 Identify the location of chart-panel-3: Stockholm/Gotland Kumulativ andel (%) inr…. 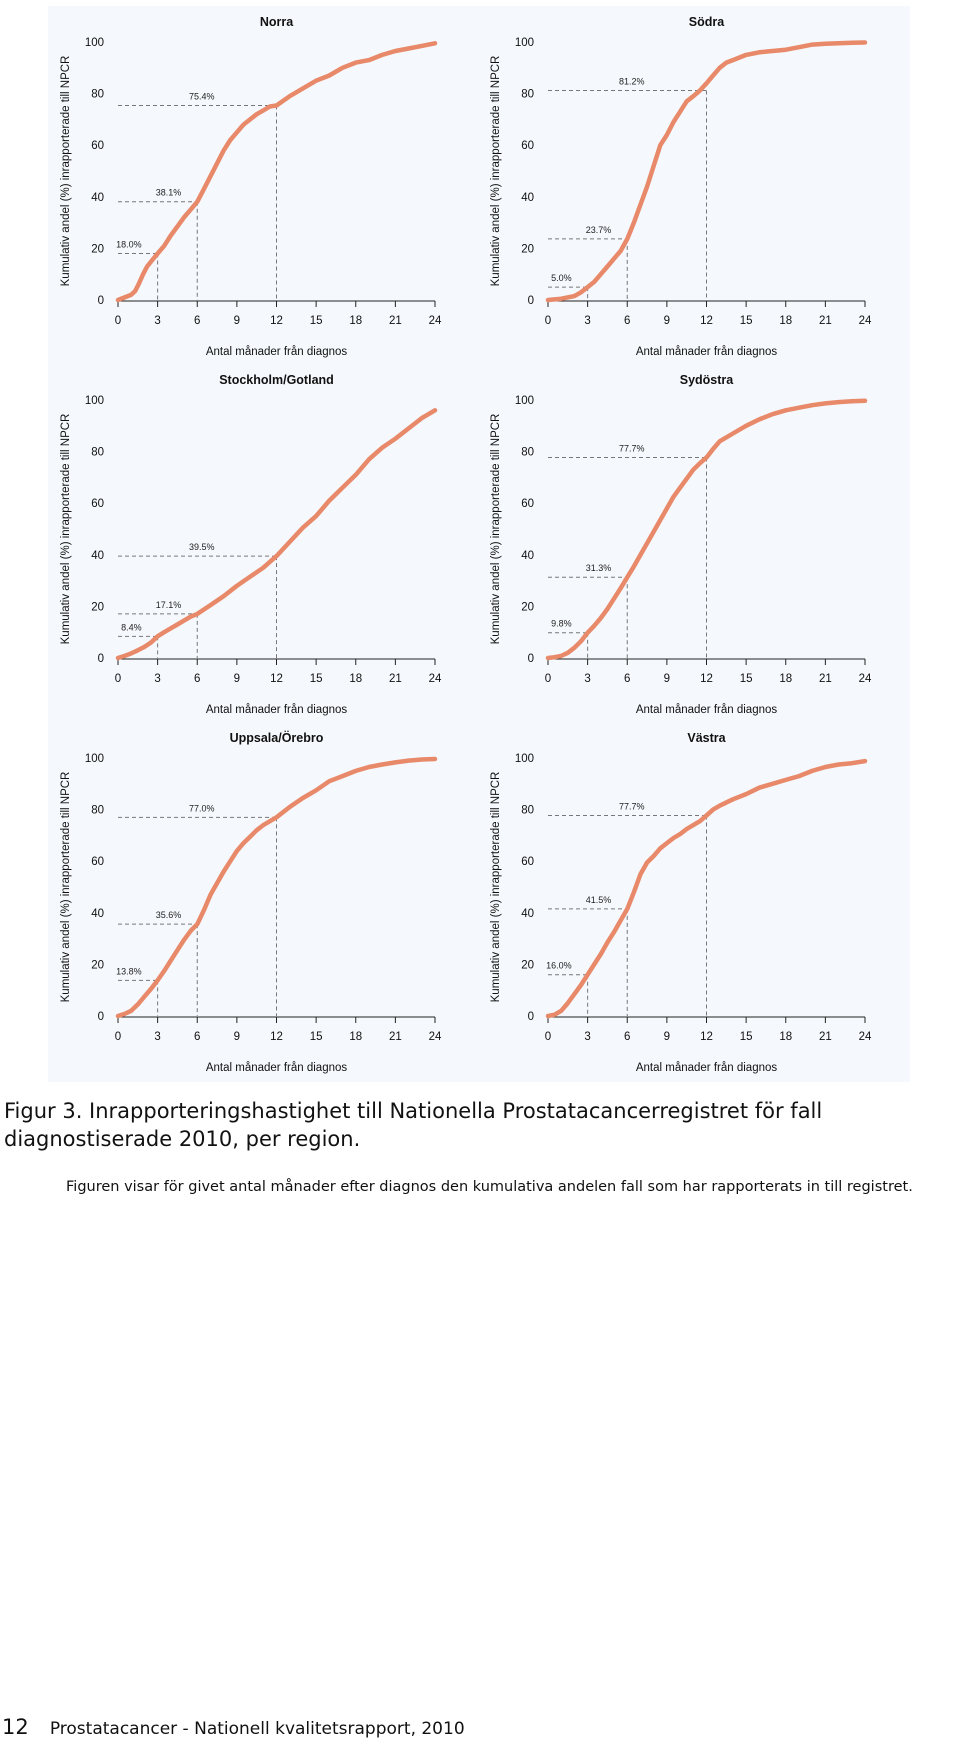
(251, 544).